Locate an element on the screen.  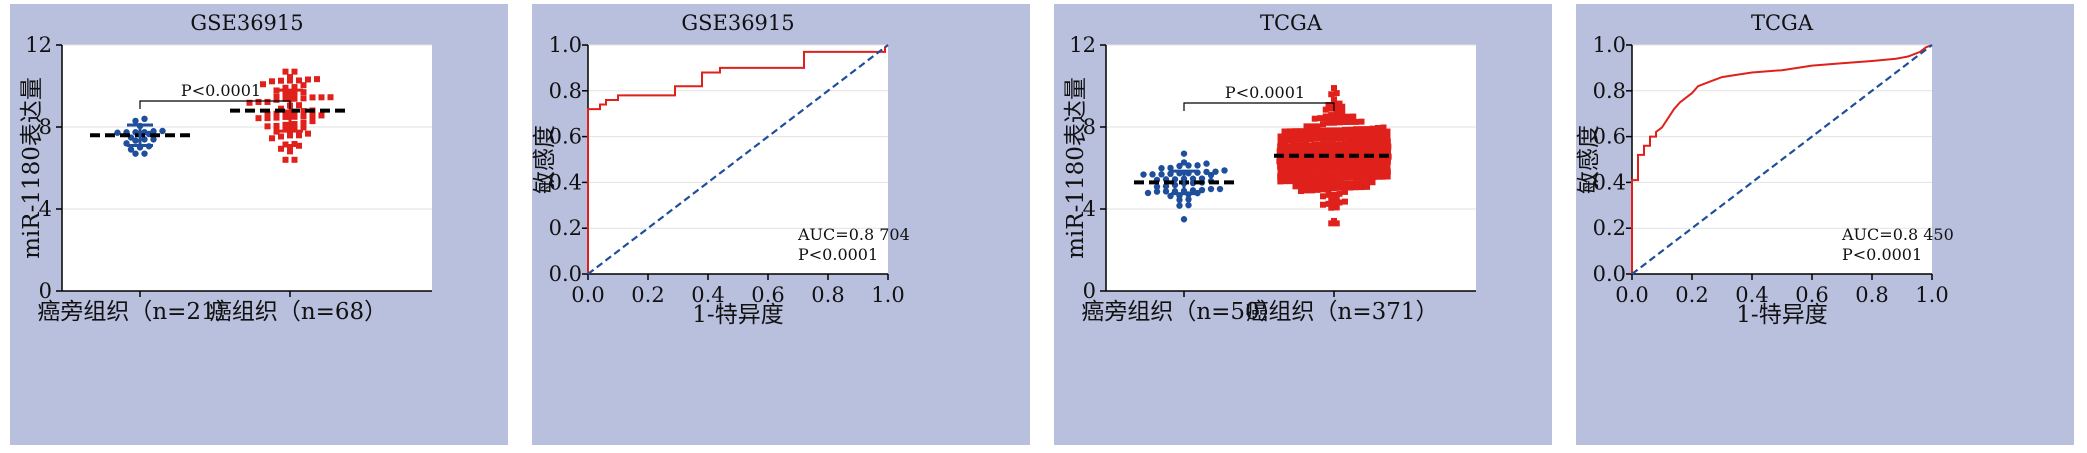
y-tick-label: 8 is located at coordinates (45, 127).